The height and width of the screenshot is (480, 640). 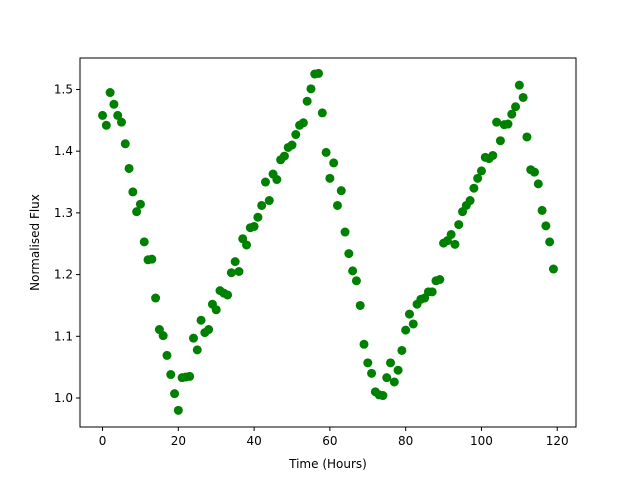 I want to click on x-tick-label: 100, so click(x=481, y=441).